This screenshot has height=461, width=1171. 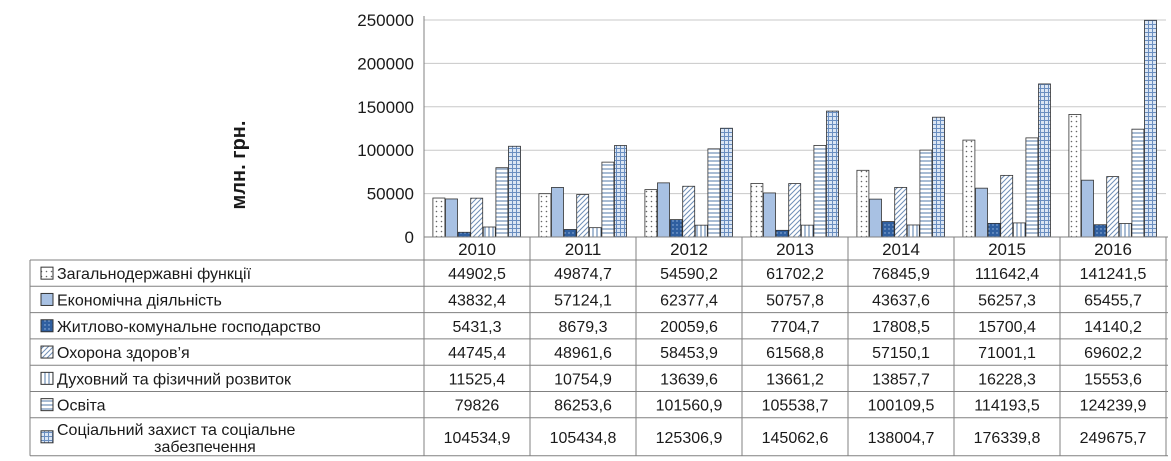 I want to click on legend-label: Житлово-комунальне господарство, so click(x=189, y=327).